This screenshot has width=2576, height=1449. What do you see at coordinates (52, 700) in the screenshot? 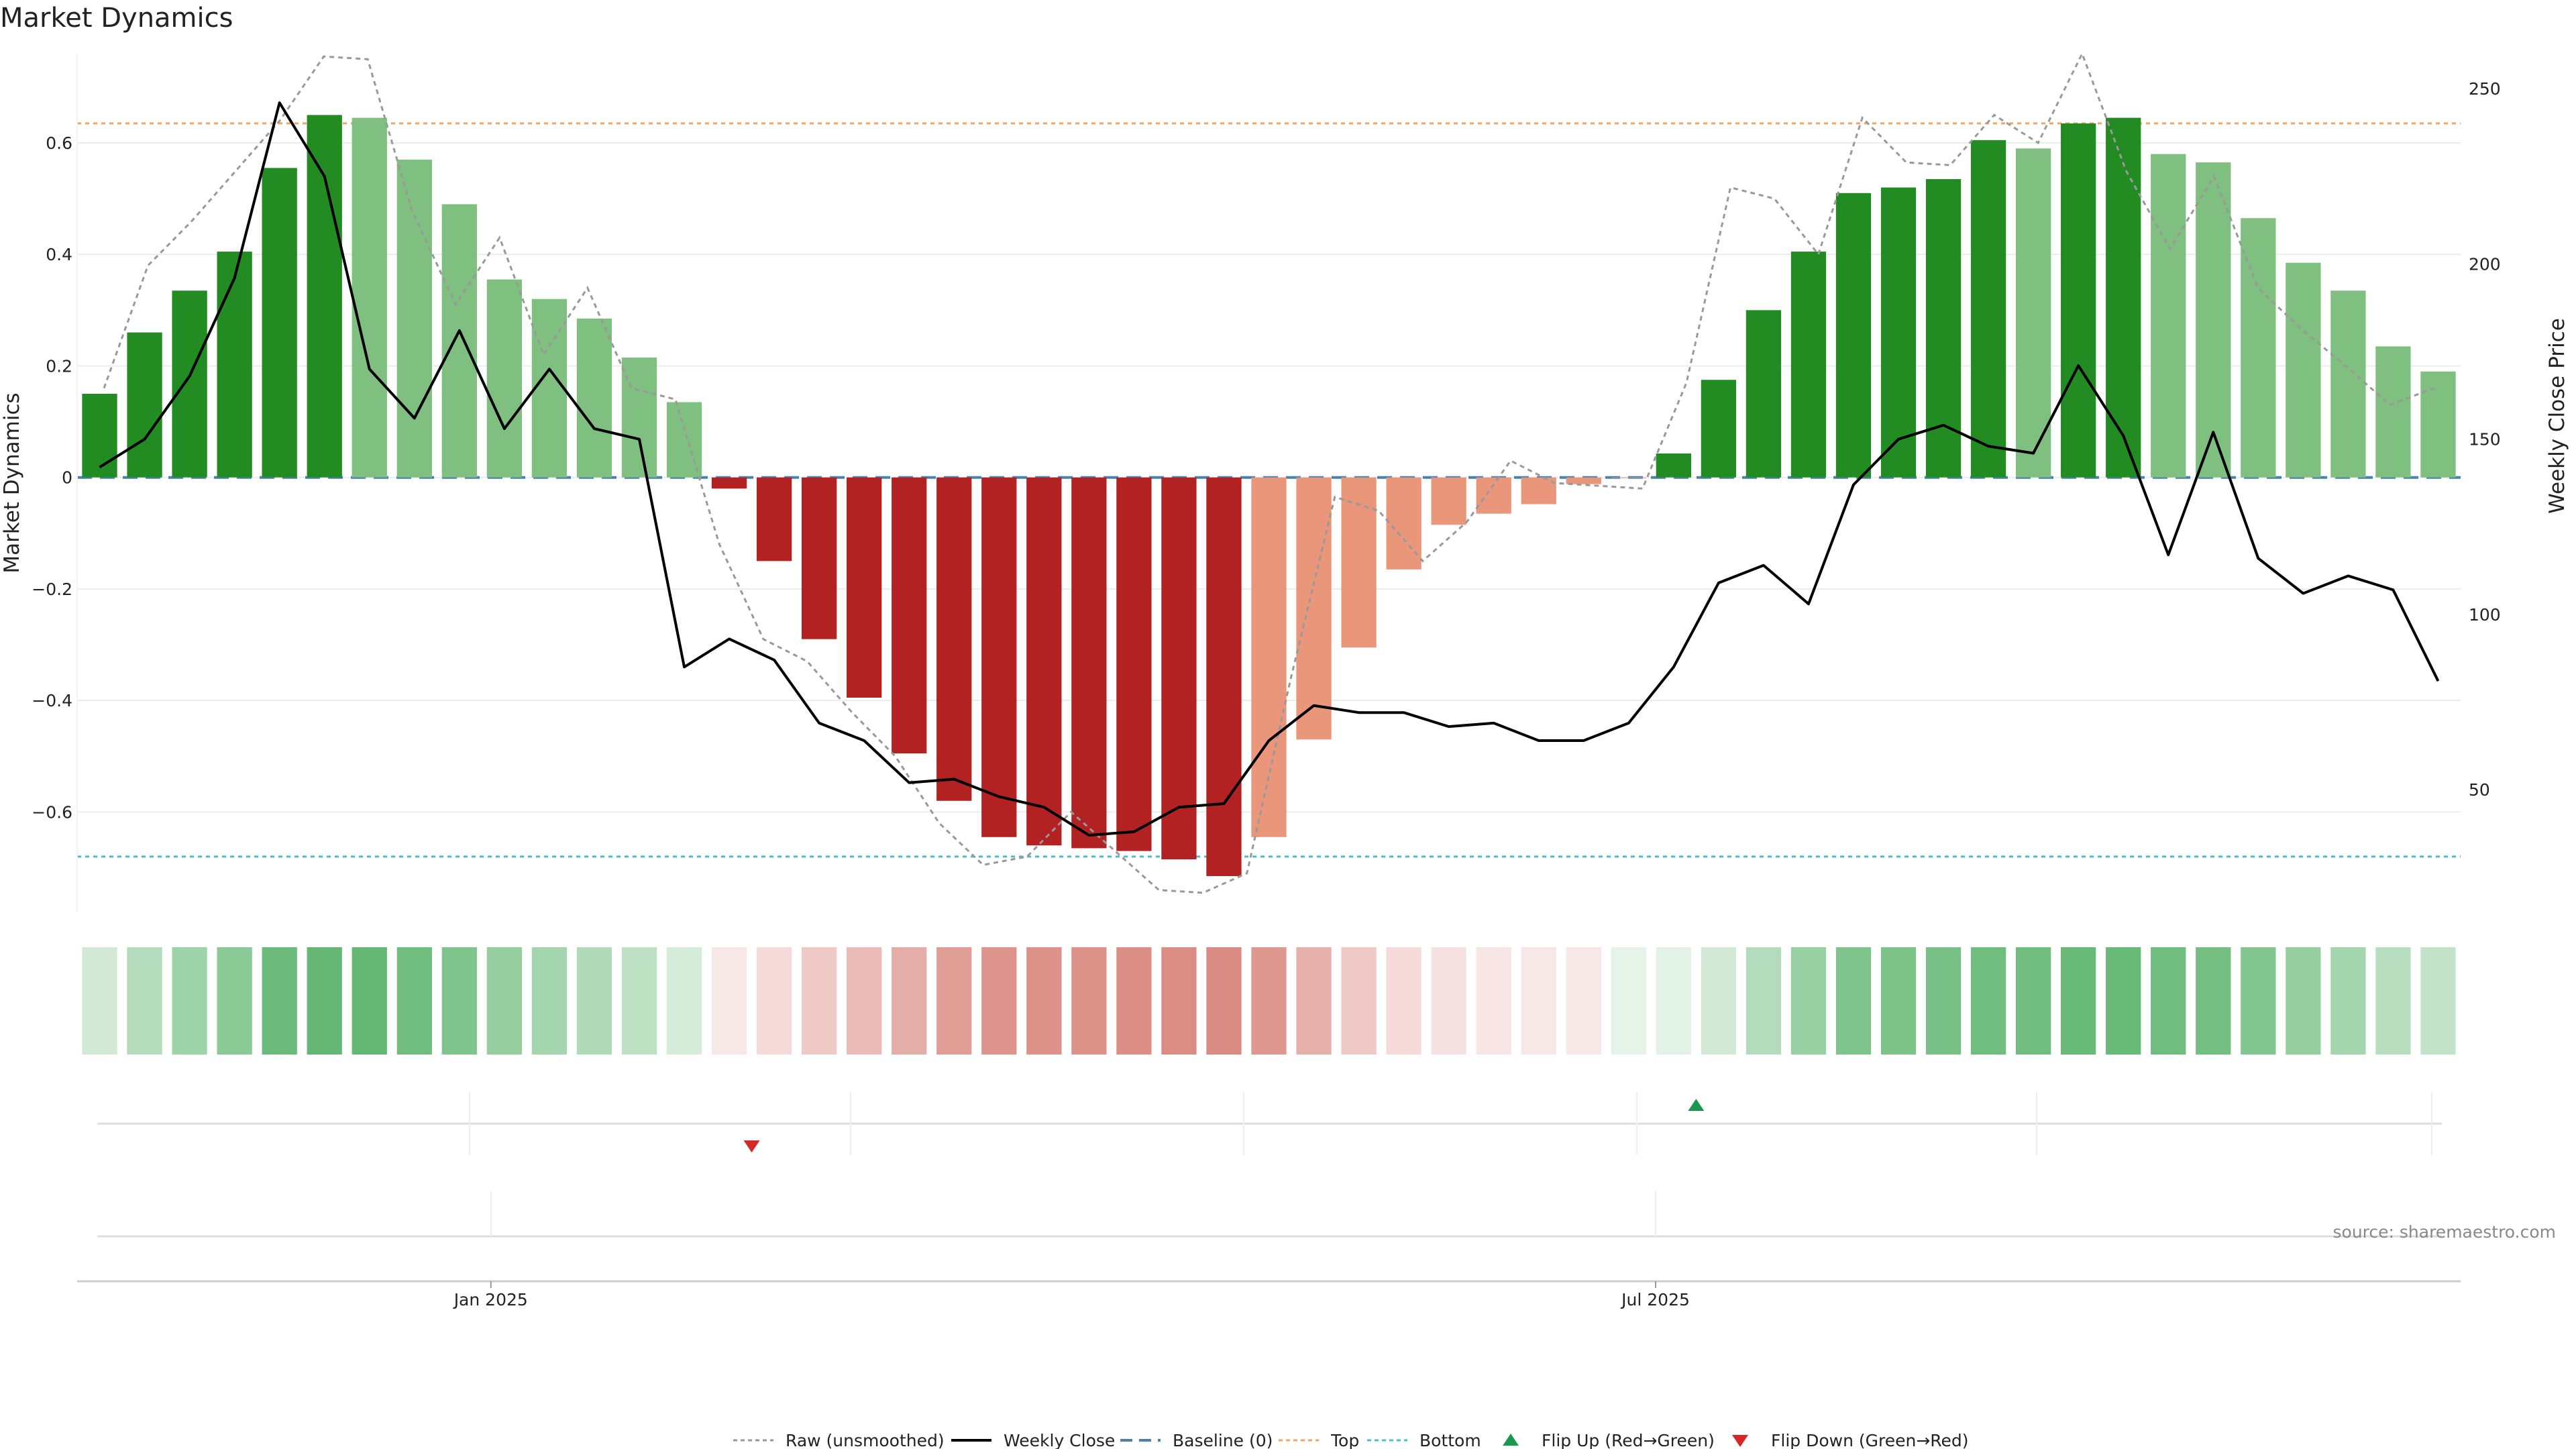
I see `y-left-tick-label: −0.4` at bounding box center [52, 700].